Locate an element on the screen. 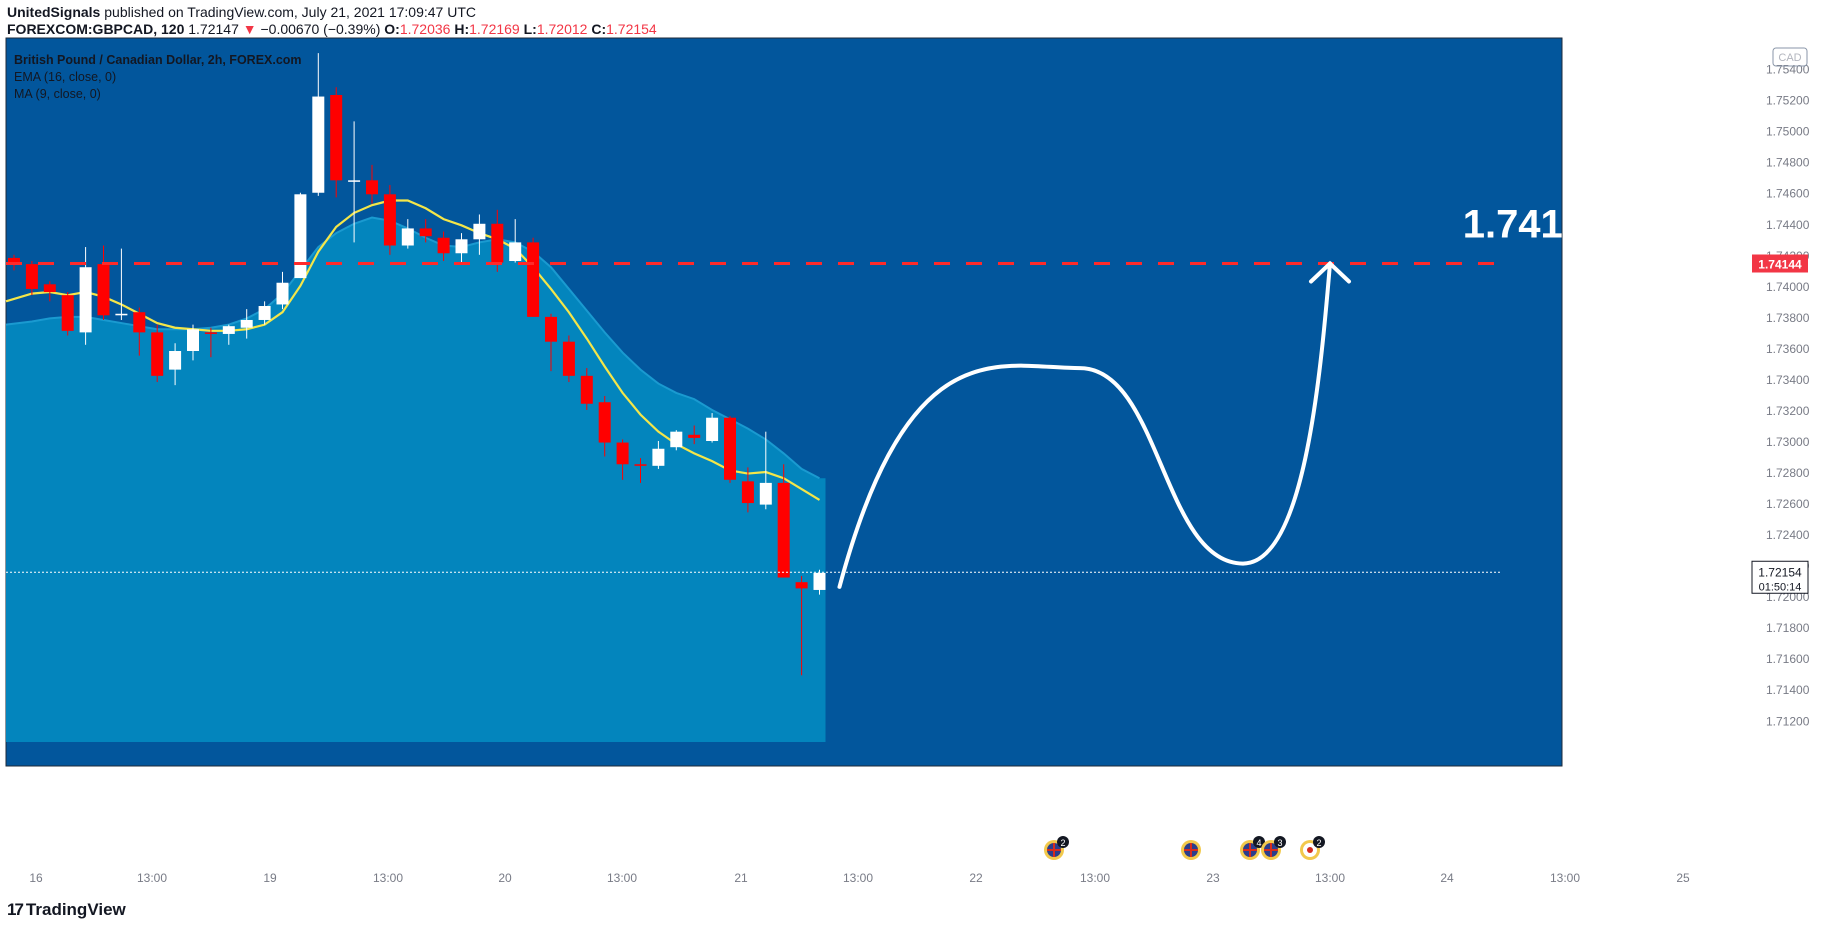 Image resolution: width=1828 pixels, height=929 pixels. last-price-tag is located at coordinates (1780, 577).